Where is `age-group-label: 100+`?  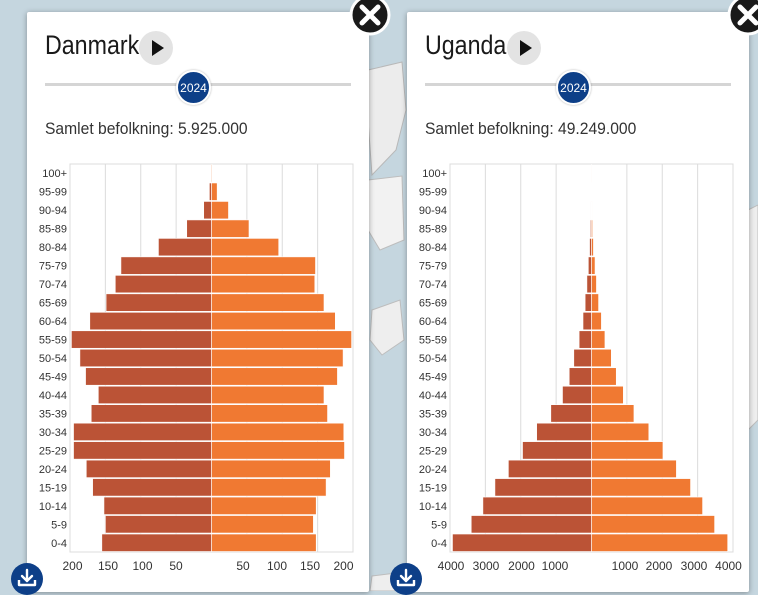
age-group-label: 100+ is located at coordinates (54, 174).